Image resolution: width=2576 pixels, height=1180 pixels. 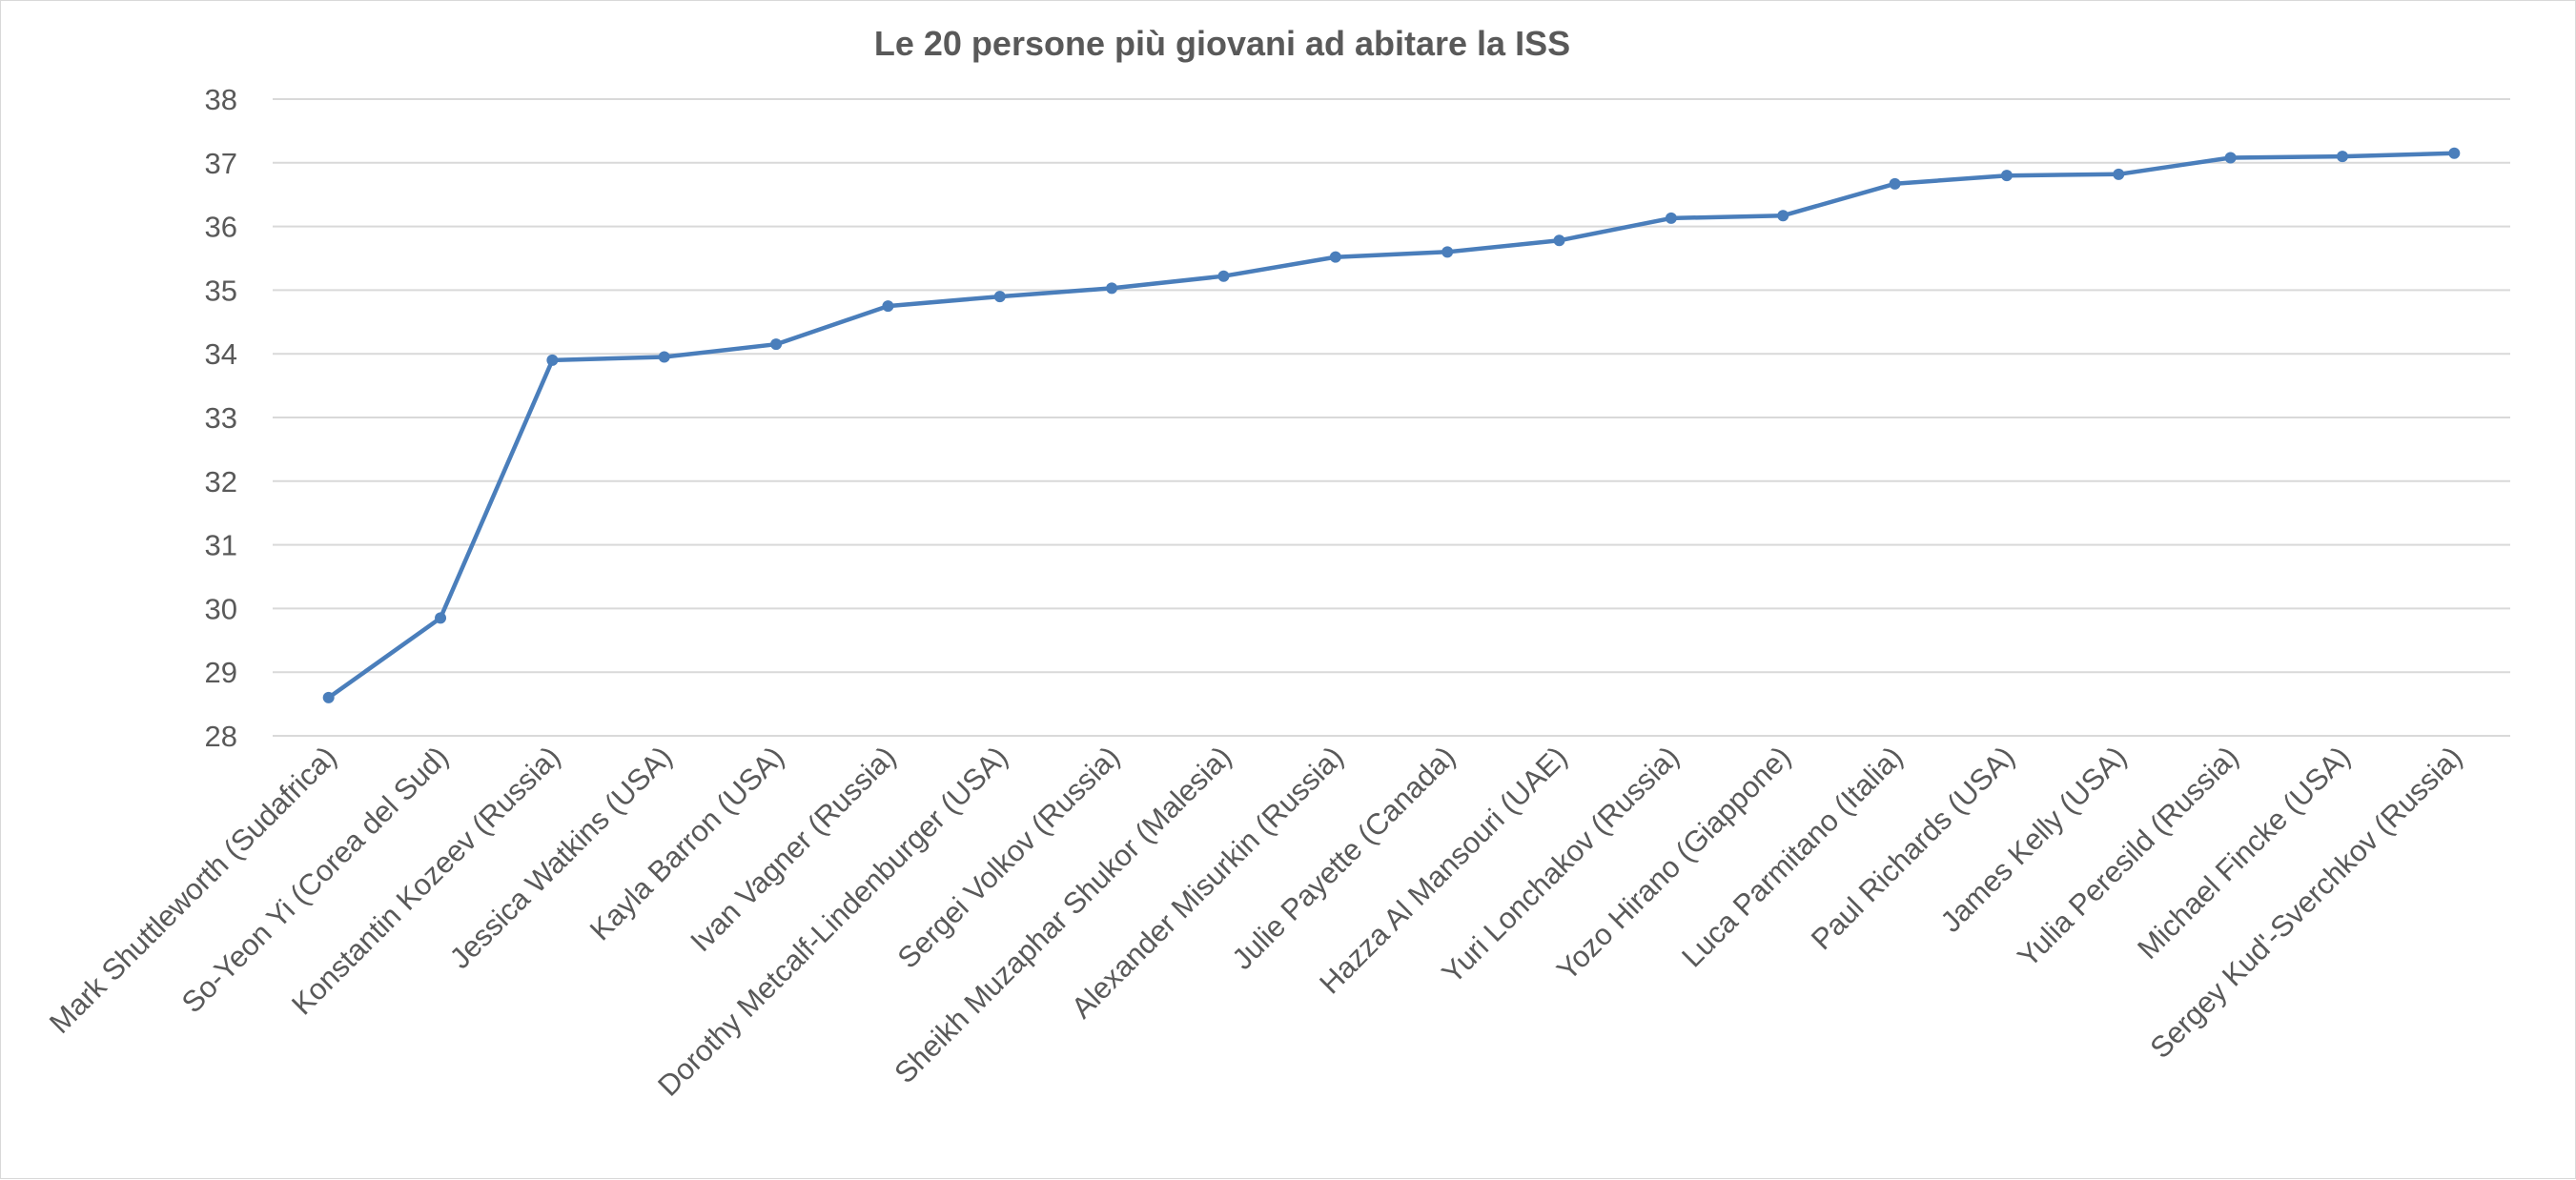 I want to click on y-tick-label: 35, so click(x=221, y=290).